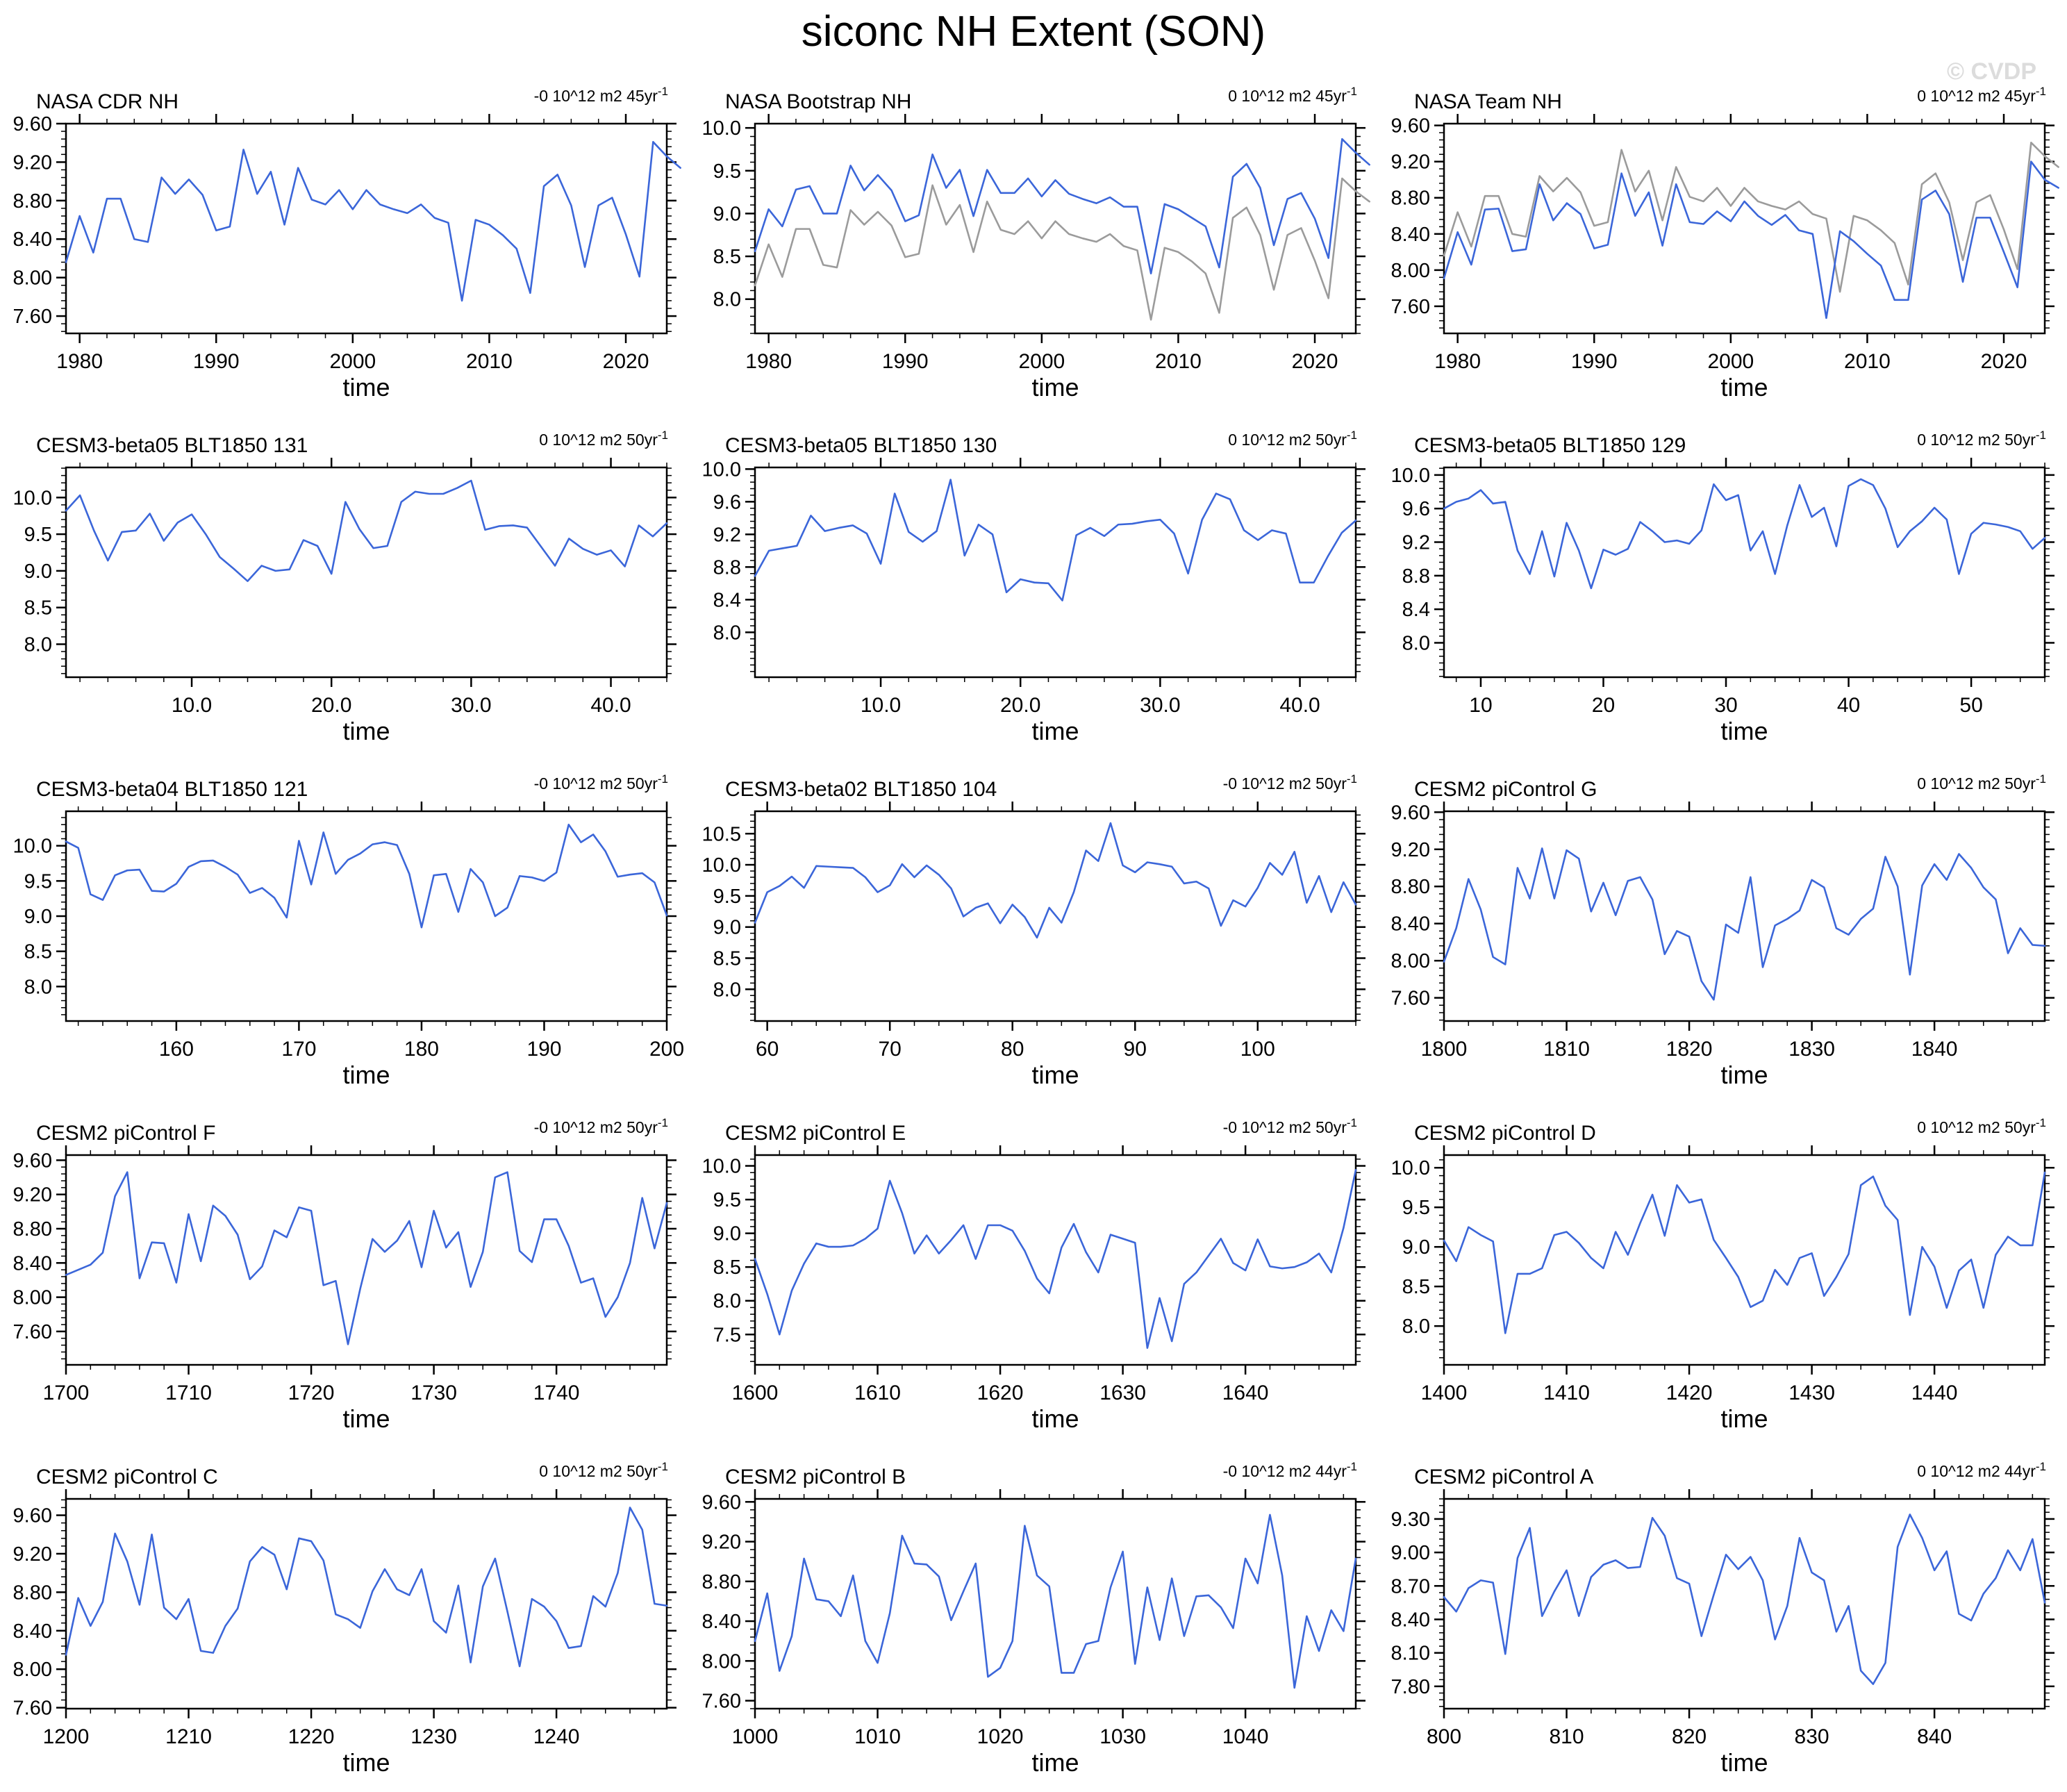 This screenshot has height=1792, width=2067. I want to click on chart-title: CESM2 piControl F, so click(125, 1133).